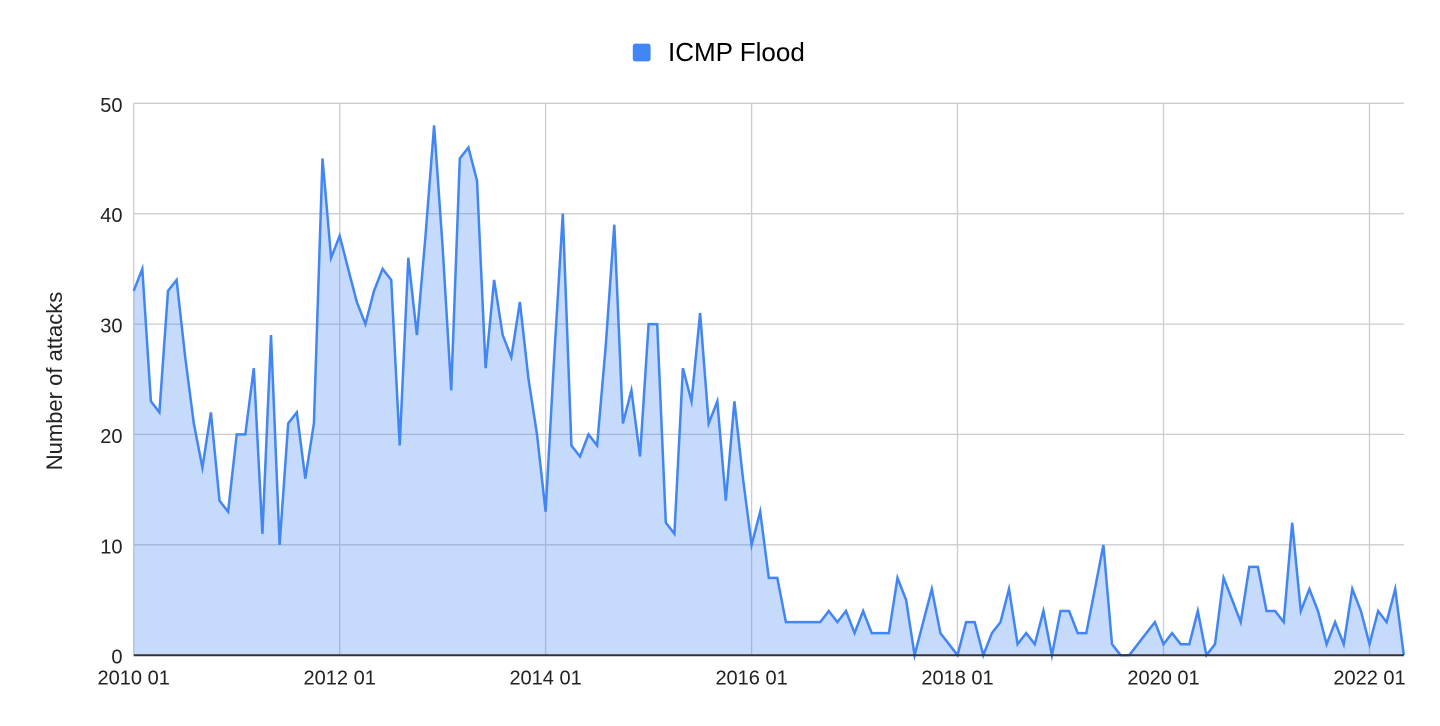  I want to click on svg-text: 2012 01, so click(340, 679).